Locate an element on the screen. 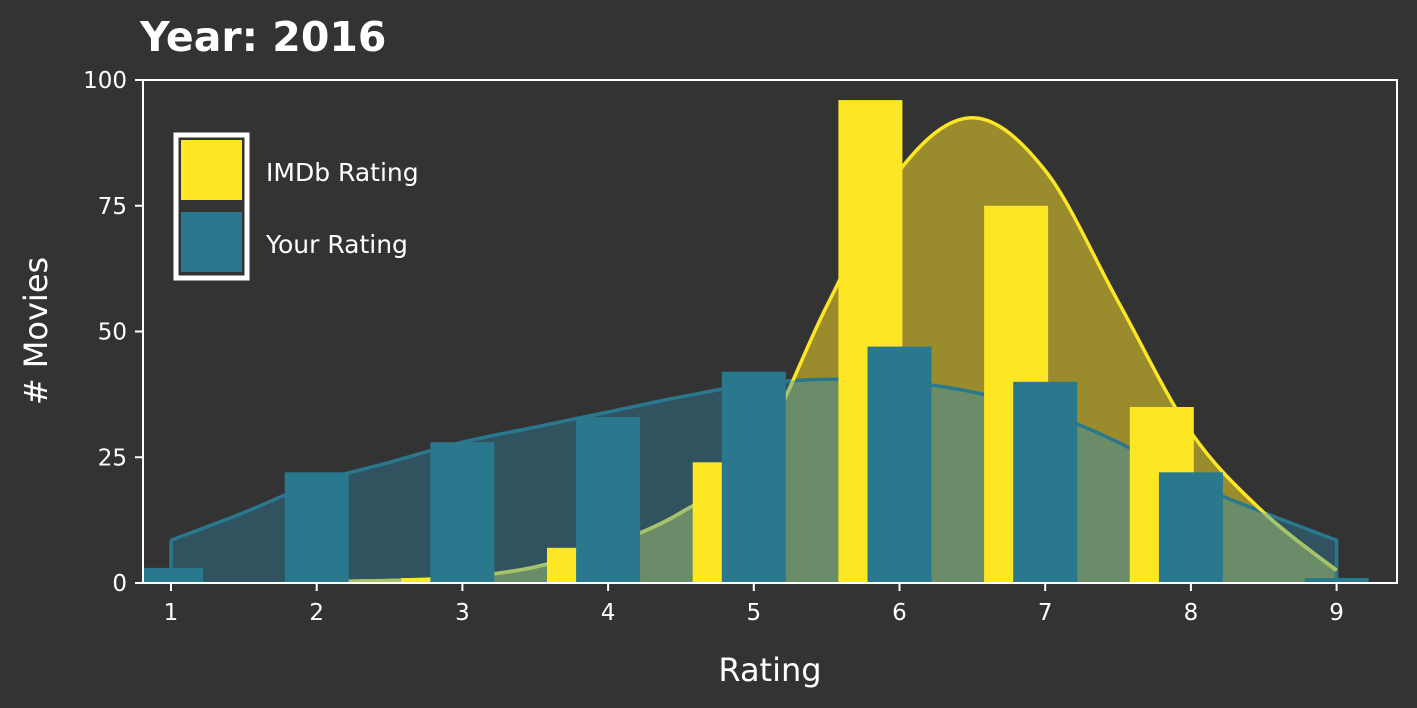  x-tick-label-9: 9 is located at coordinates (1336, 613).